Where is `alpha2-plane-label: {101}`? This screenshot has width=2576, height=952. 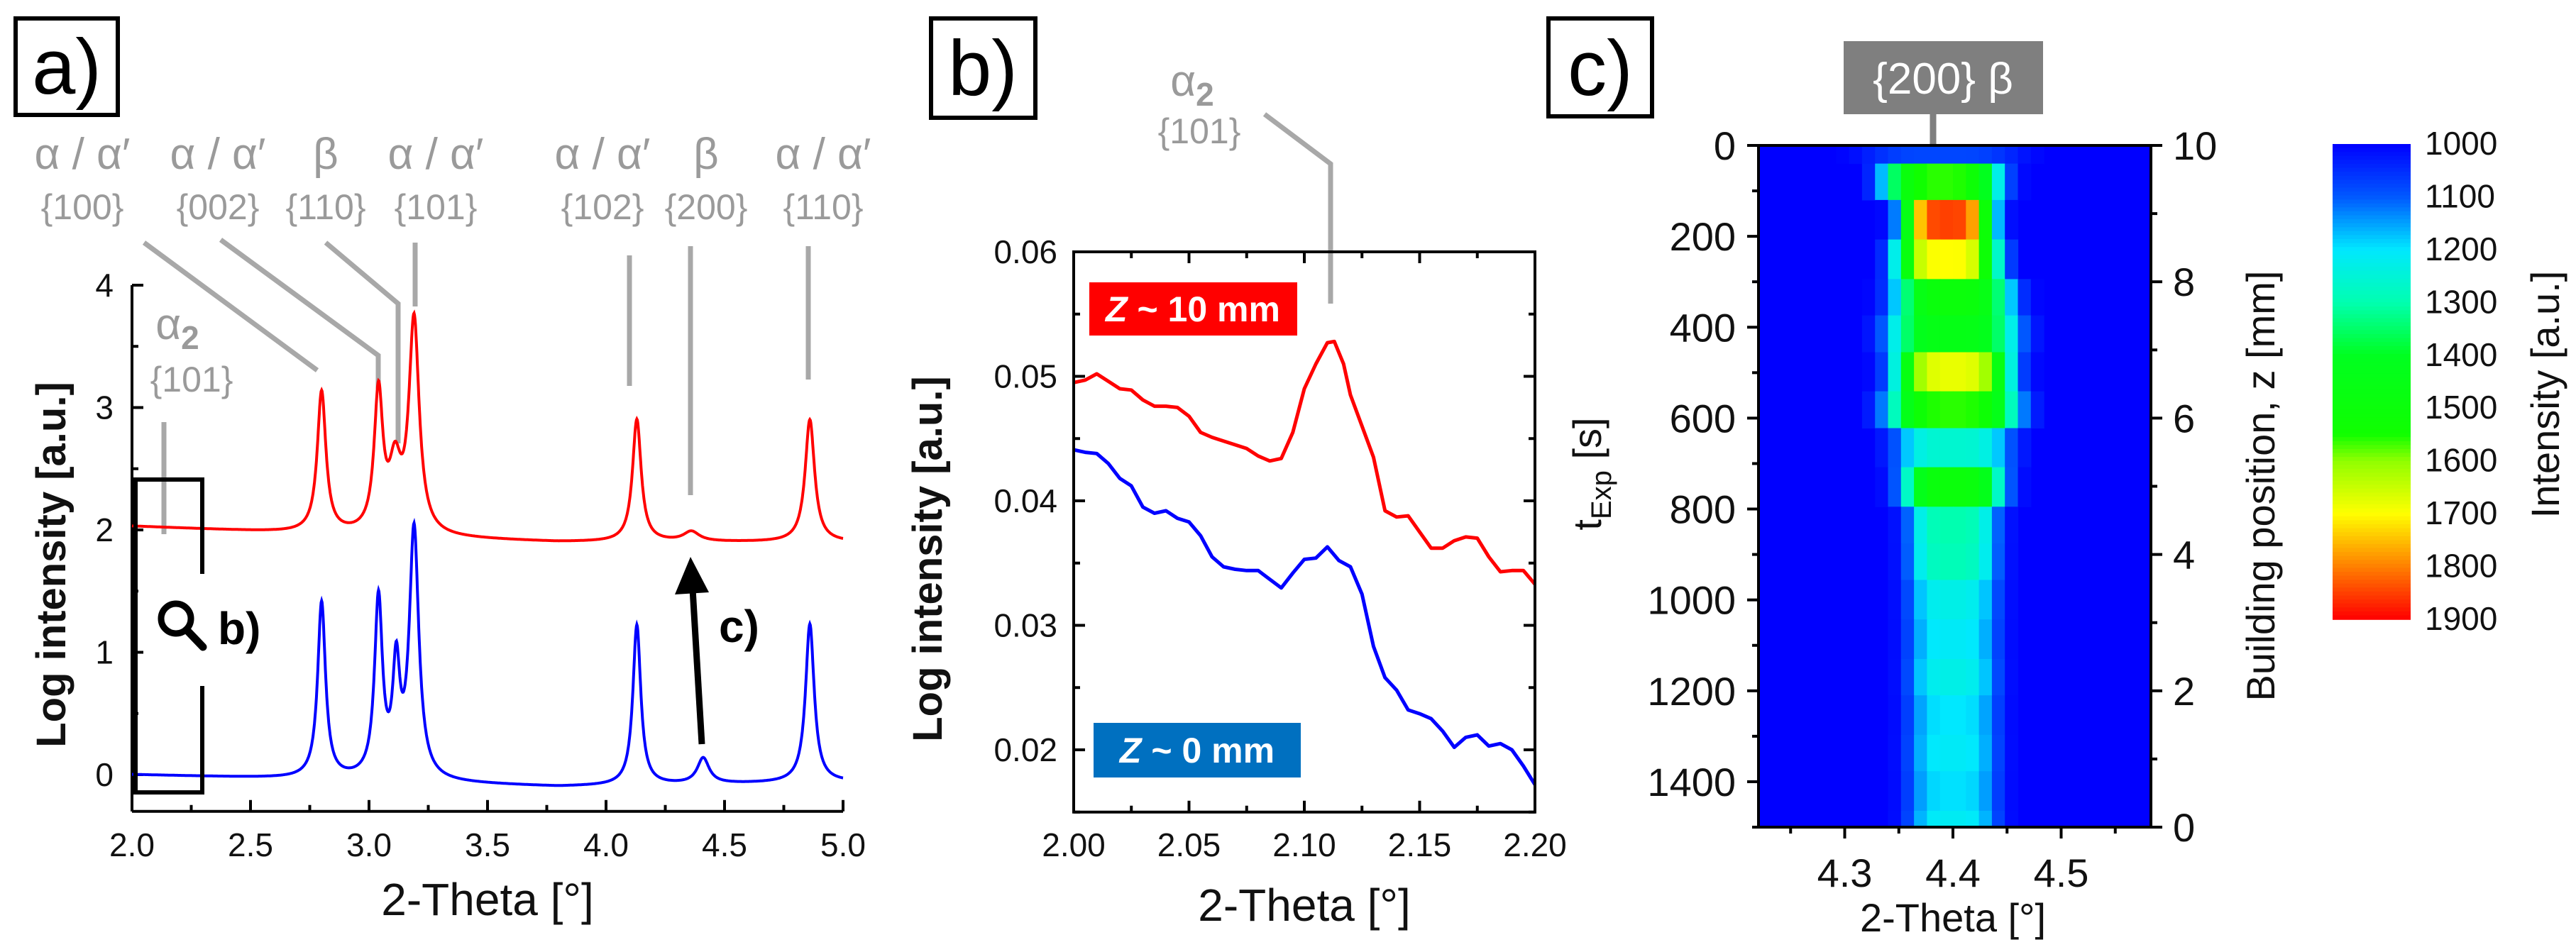
alpha2-plane-label: {101} is located at coordinates (191, 380).